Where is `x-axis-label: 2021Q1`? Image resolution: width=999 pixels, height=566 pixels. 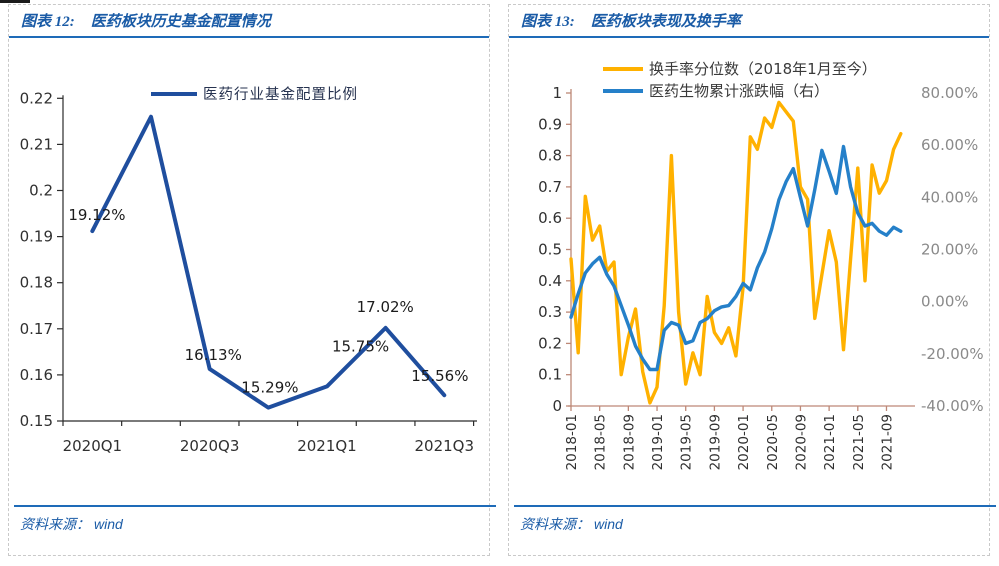
x-axis-label: 2021Q1 is located at coordinates (327, 446).